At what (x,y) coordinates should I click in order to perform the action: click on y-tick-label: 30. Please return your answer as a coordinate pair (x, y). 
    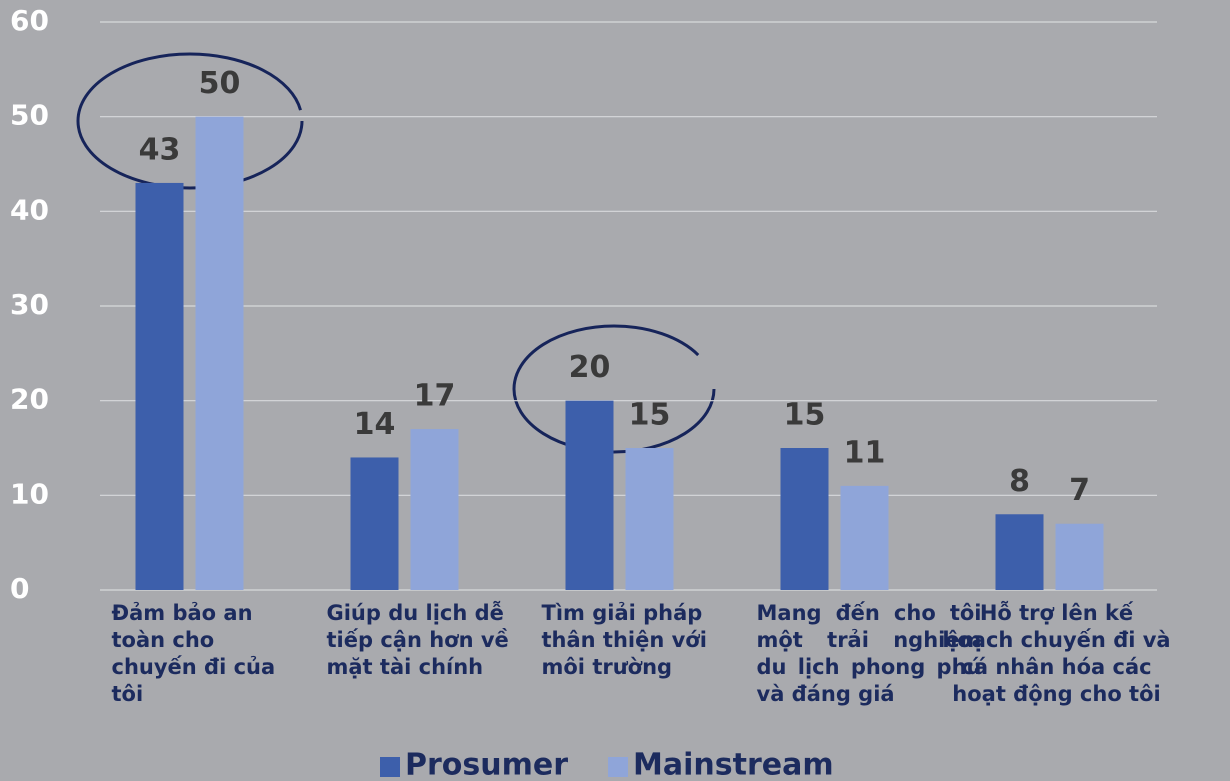
    Looking at the image, I should click on (29, 304).